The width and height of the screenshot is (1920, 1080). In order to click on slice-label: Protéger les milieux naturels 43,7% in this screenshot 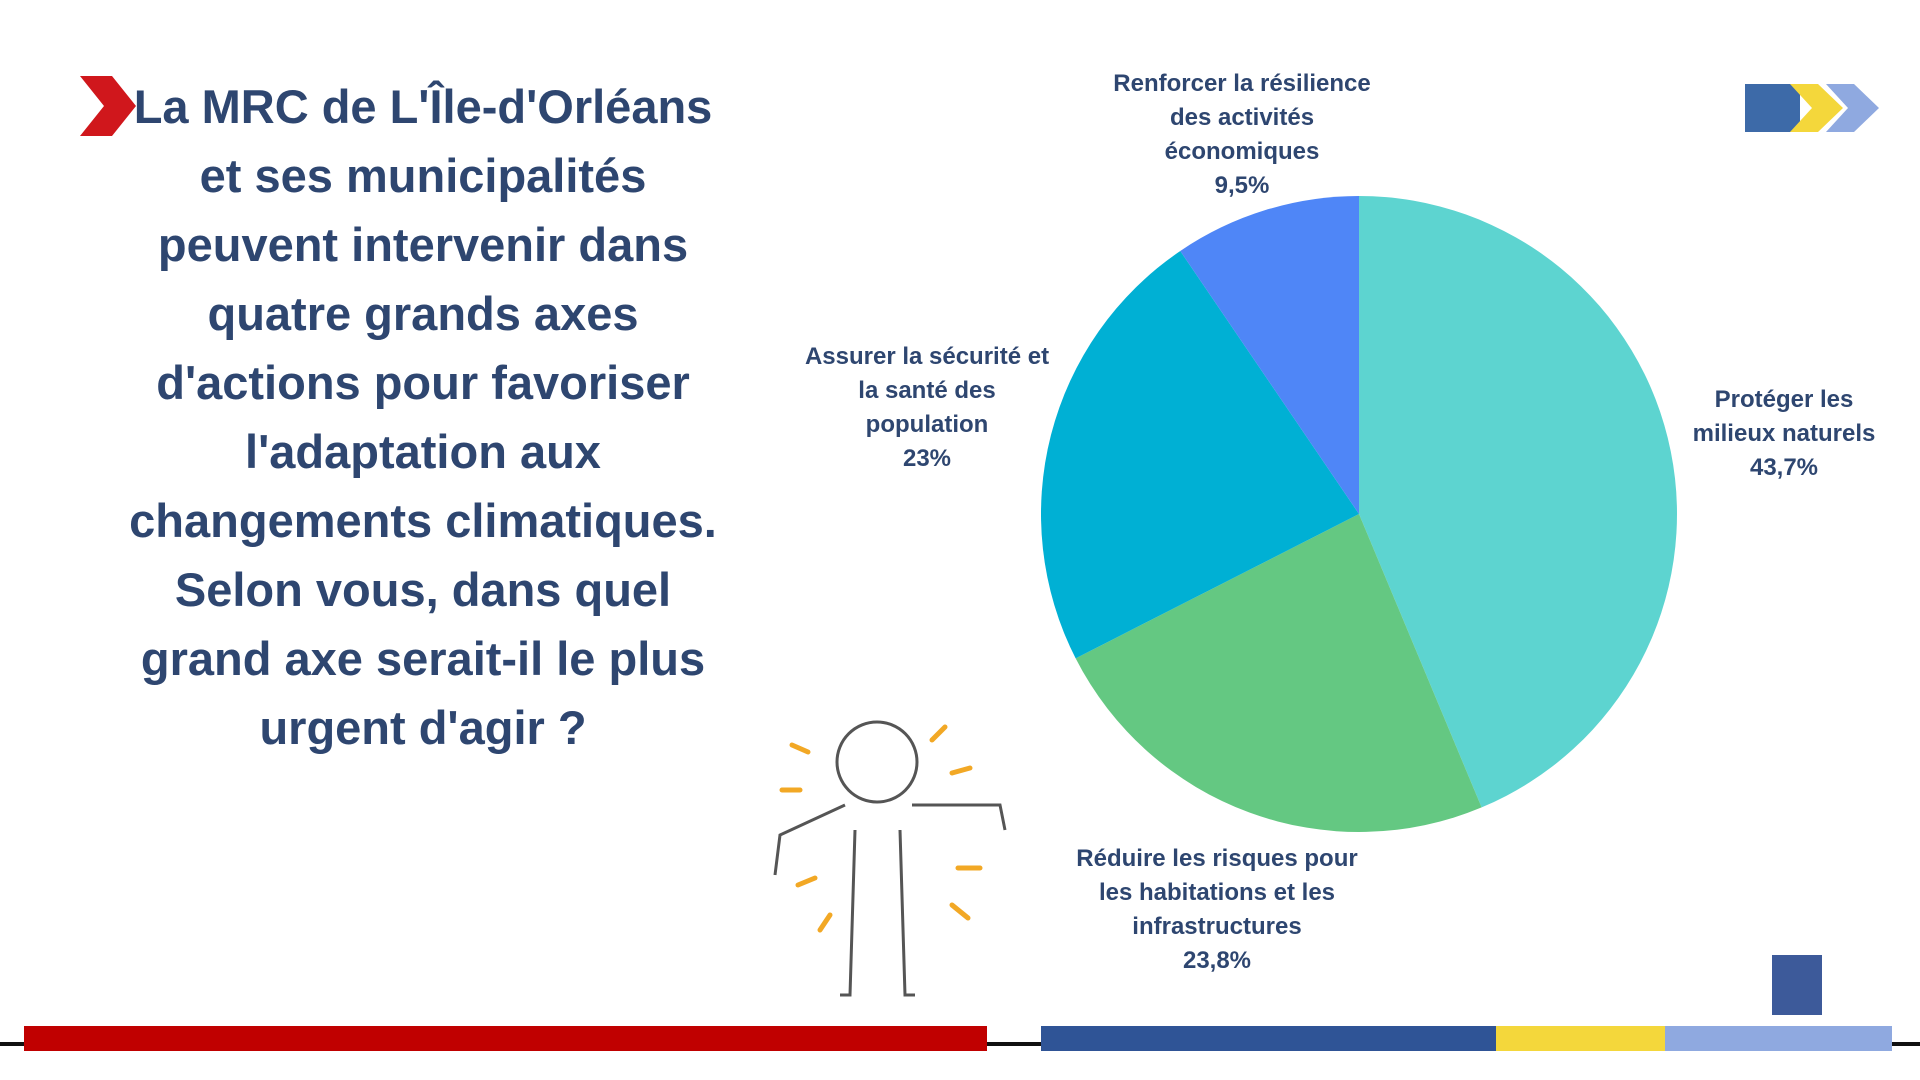, I will do `click(1772, 434)`.